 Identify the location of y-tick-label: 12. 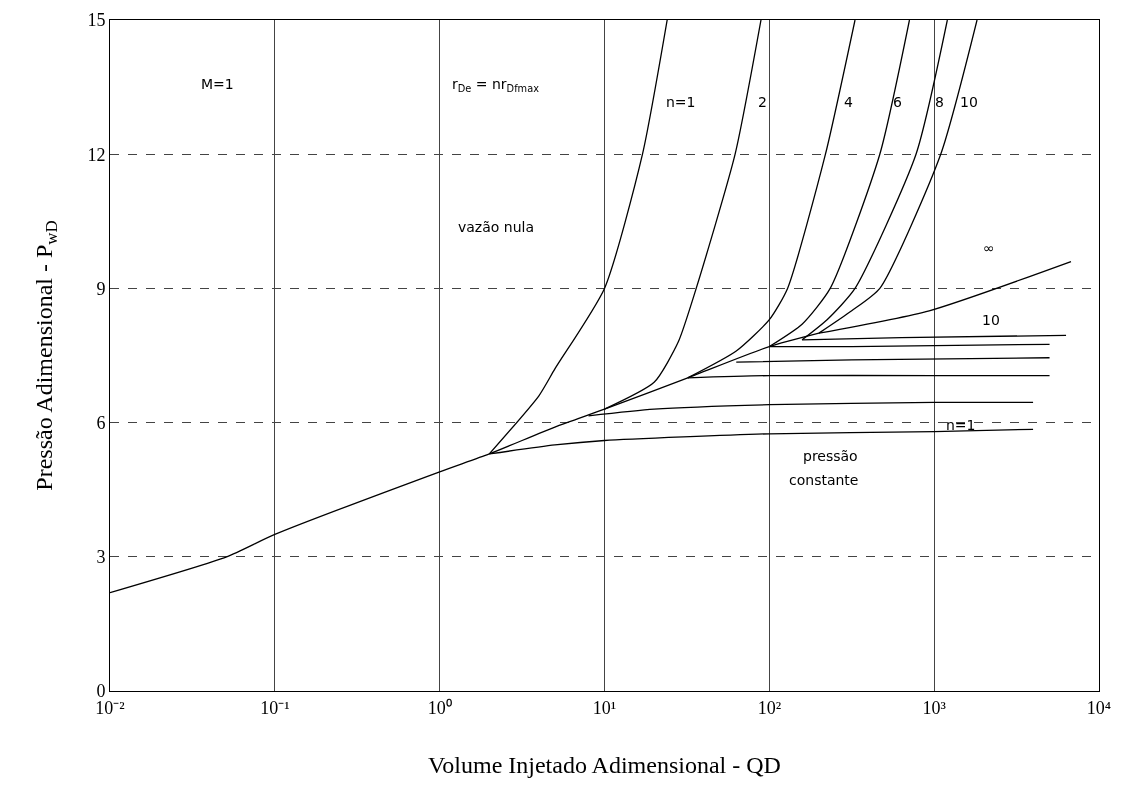
(96, 154).